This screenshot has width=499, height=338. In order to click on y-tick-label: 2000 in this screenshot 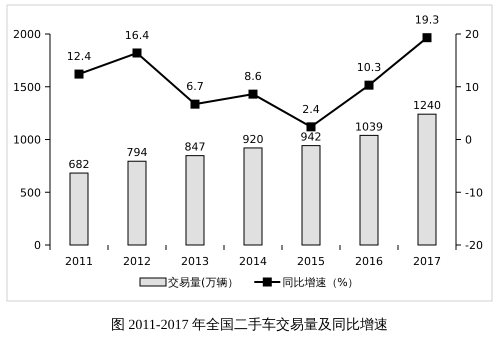, I will do `click(27, 34)`.